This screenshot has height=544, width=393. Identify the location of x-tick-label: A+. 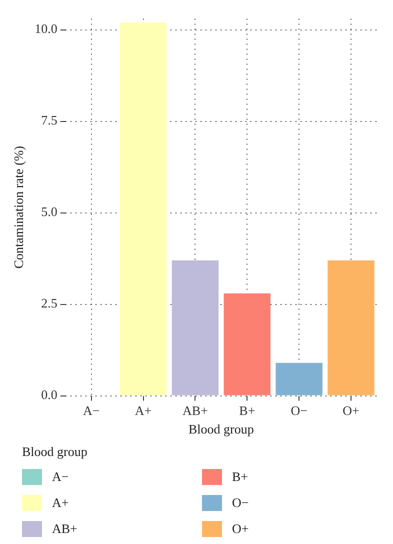
(143, 410).